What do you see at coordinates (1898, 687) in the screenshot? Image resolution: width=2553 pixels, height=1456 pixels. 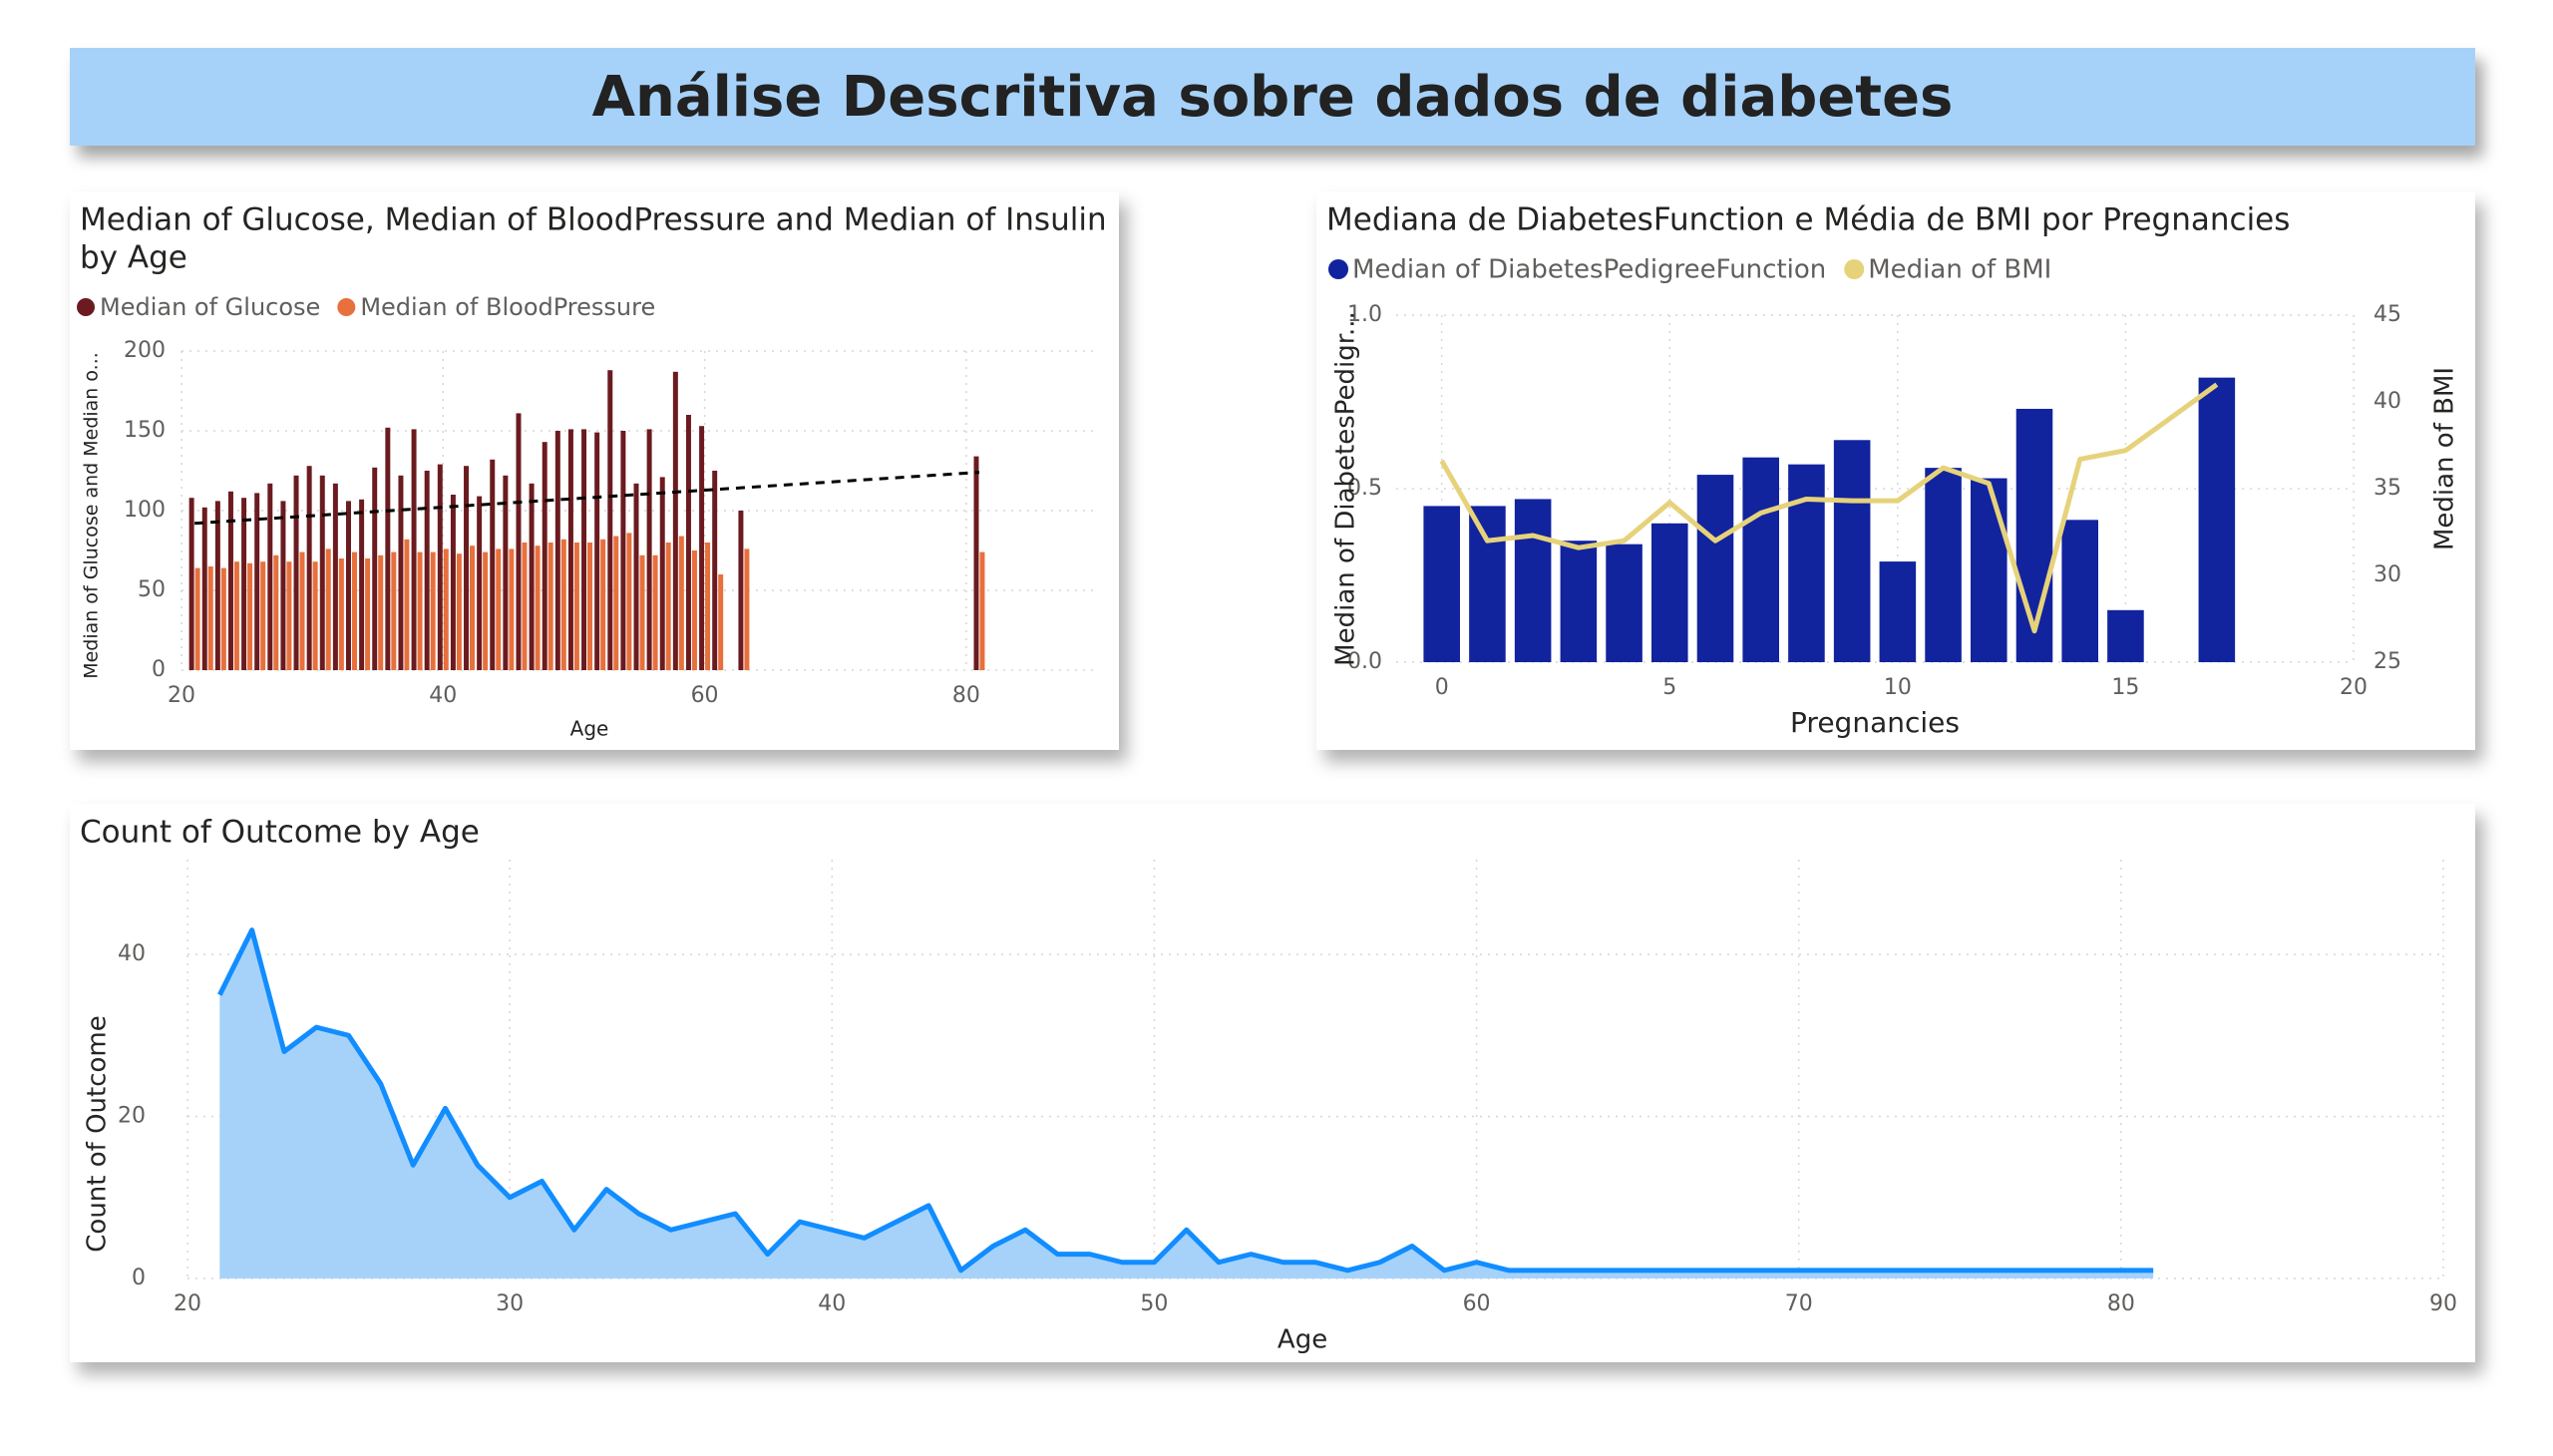 I see `x-tick-label: 10` at bounding box center [1898, 687].